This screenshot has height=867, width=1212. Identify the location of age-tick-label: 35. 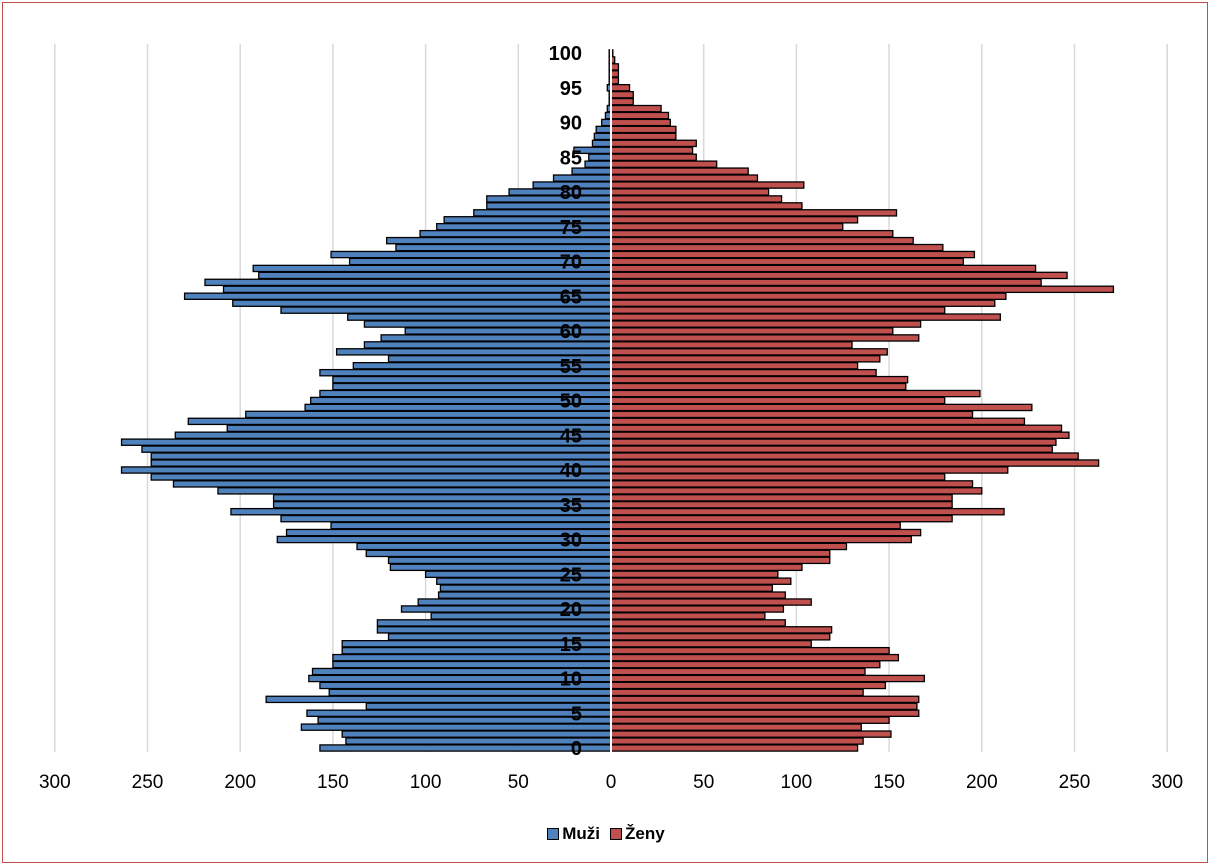
(571, 506).